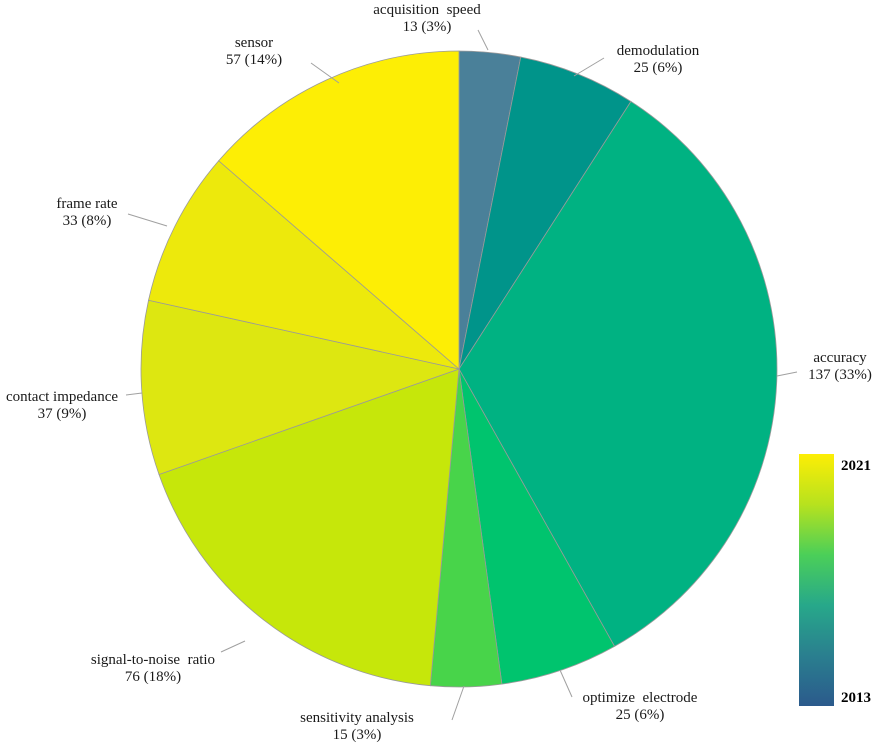 This screenshot has height=745, width=886. Describe the element at coordinates (856, 698) in the screenshot. I see `colorbar-min-label: 2013` at that location.